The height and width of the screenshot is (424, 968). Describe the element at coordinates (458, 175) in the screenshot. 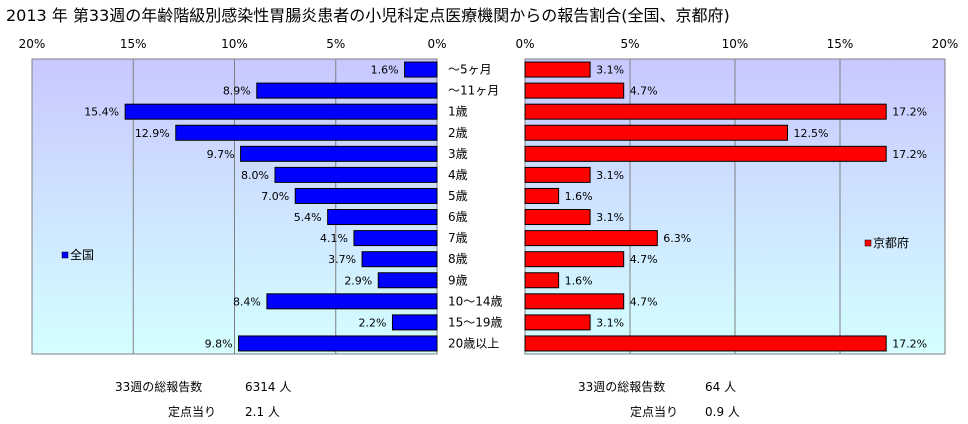

I see `category-label: 4歳` at that location.